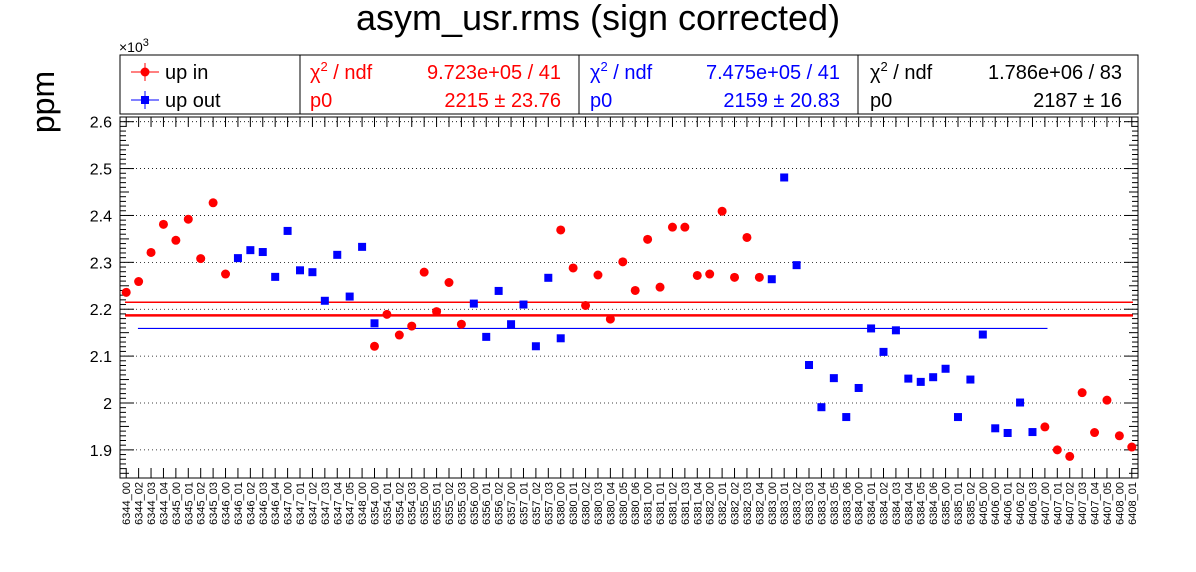  Describe the element at coordinates (101, 451) in the screenshot. I see `y-tick-label: 1.9` at that location.